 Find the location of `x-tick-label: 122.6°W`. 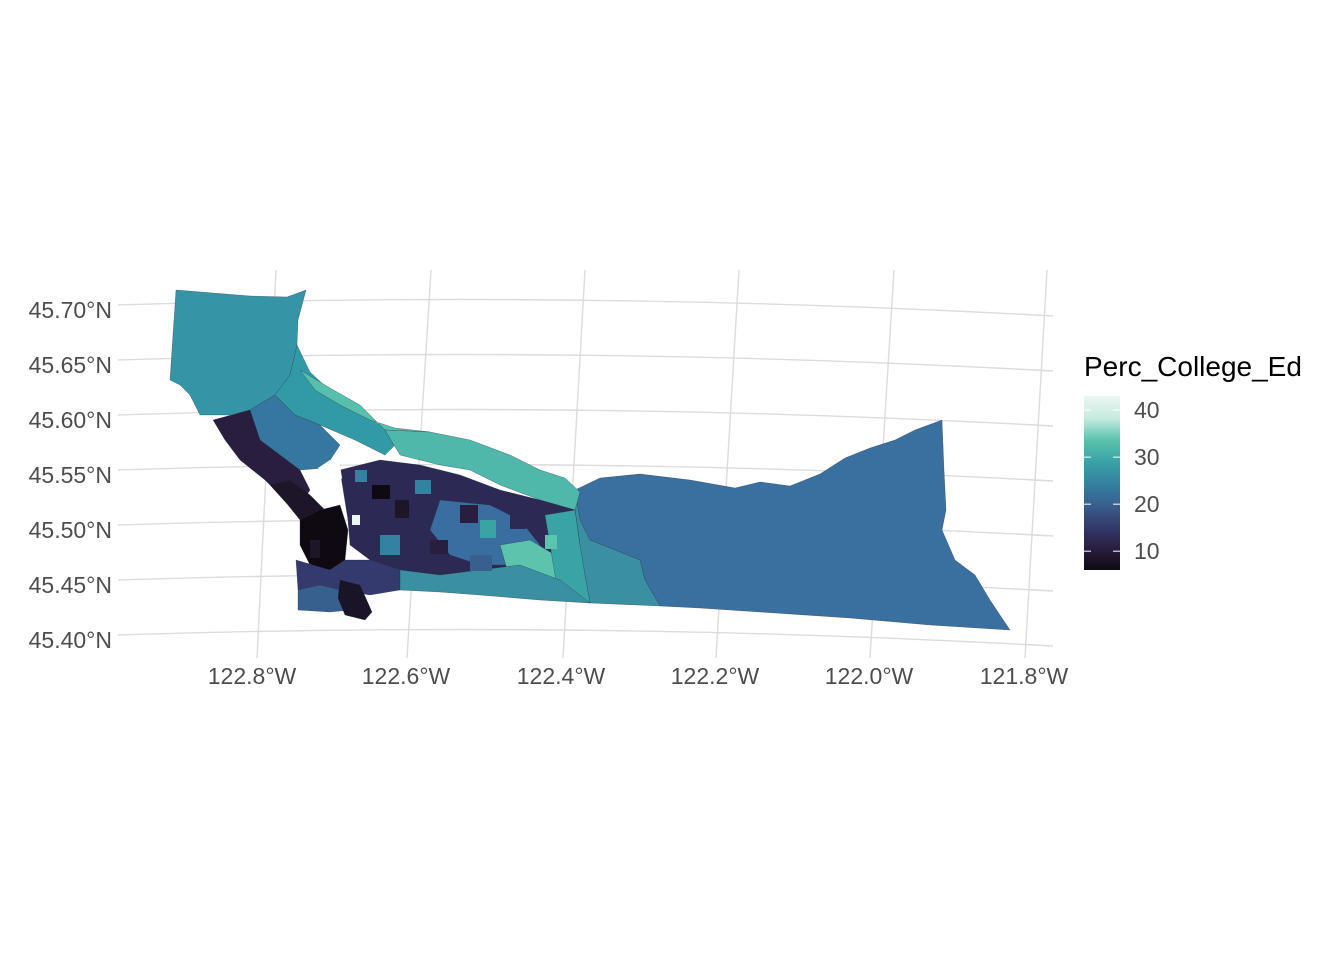

x-tick-label: 122.6°W is located at coordinates (406, 676).